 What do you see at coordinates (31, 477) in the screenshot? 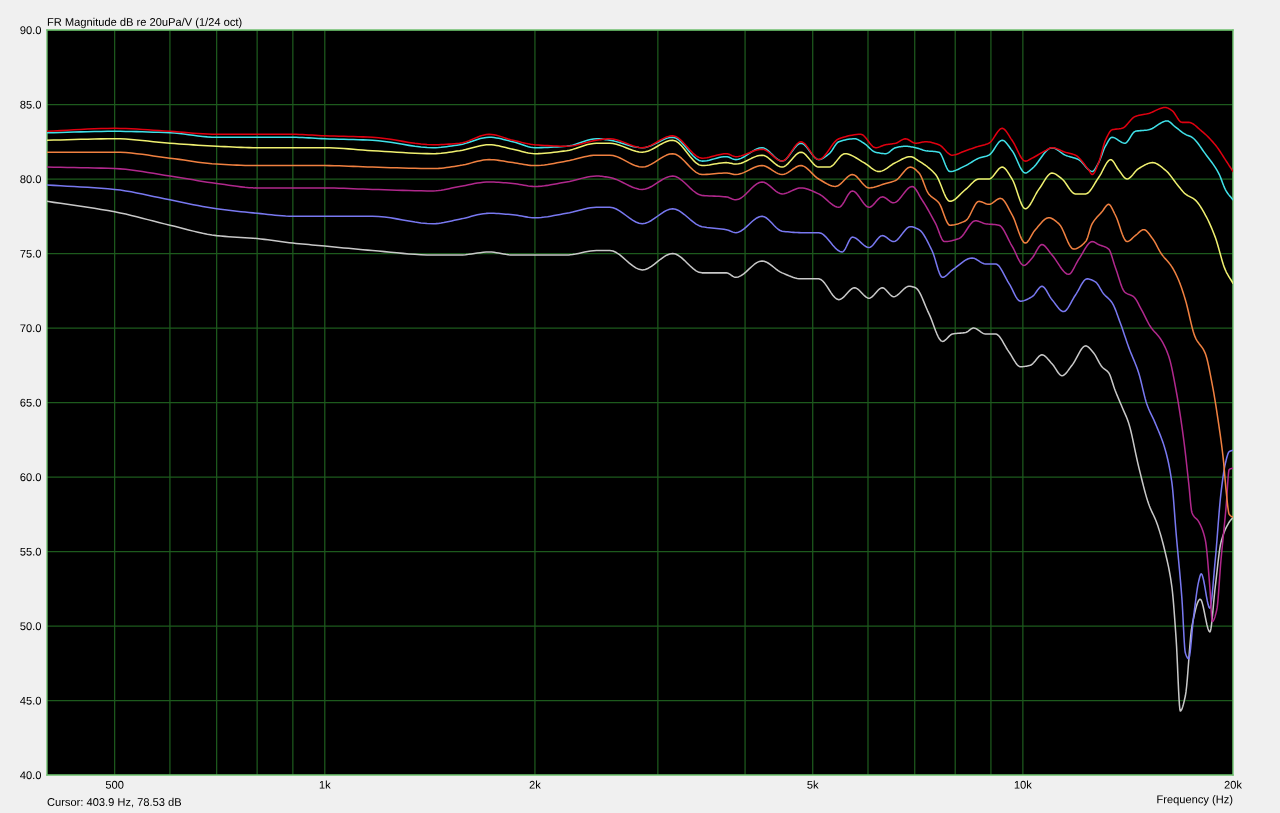
I see `y-tick-label: 60.0` at bounding box center [31, 477].